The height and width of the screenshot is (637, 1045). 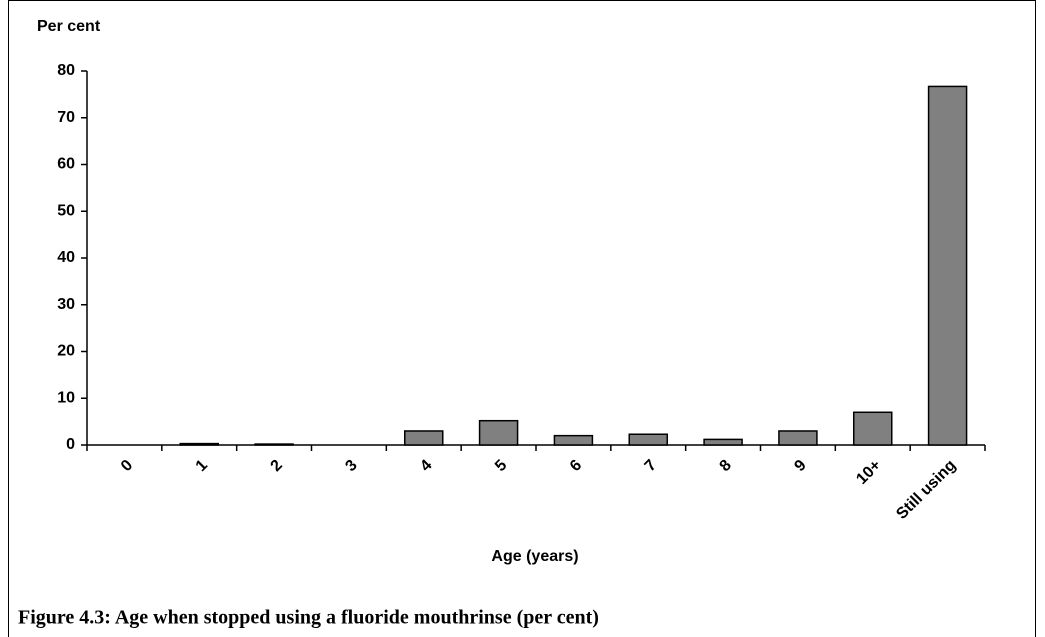 I want to click on y-tick-label: 40, so click(x=66, y=257).